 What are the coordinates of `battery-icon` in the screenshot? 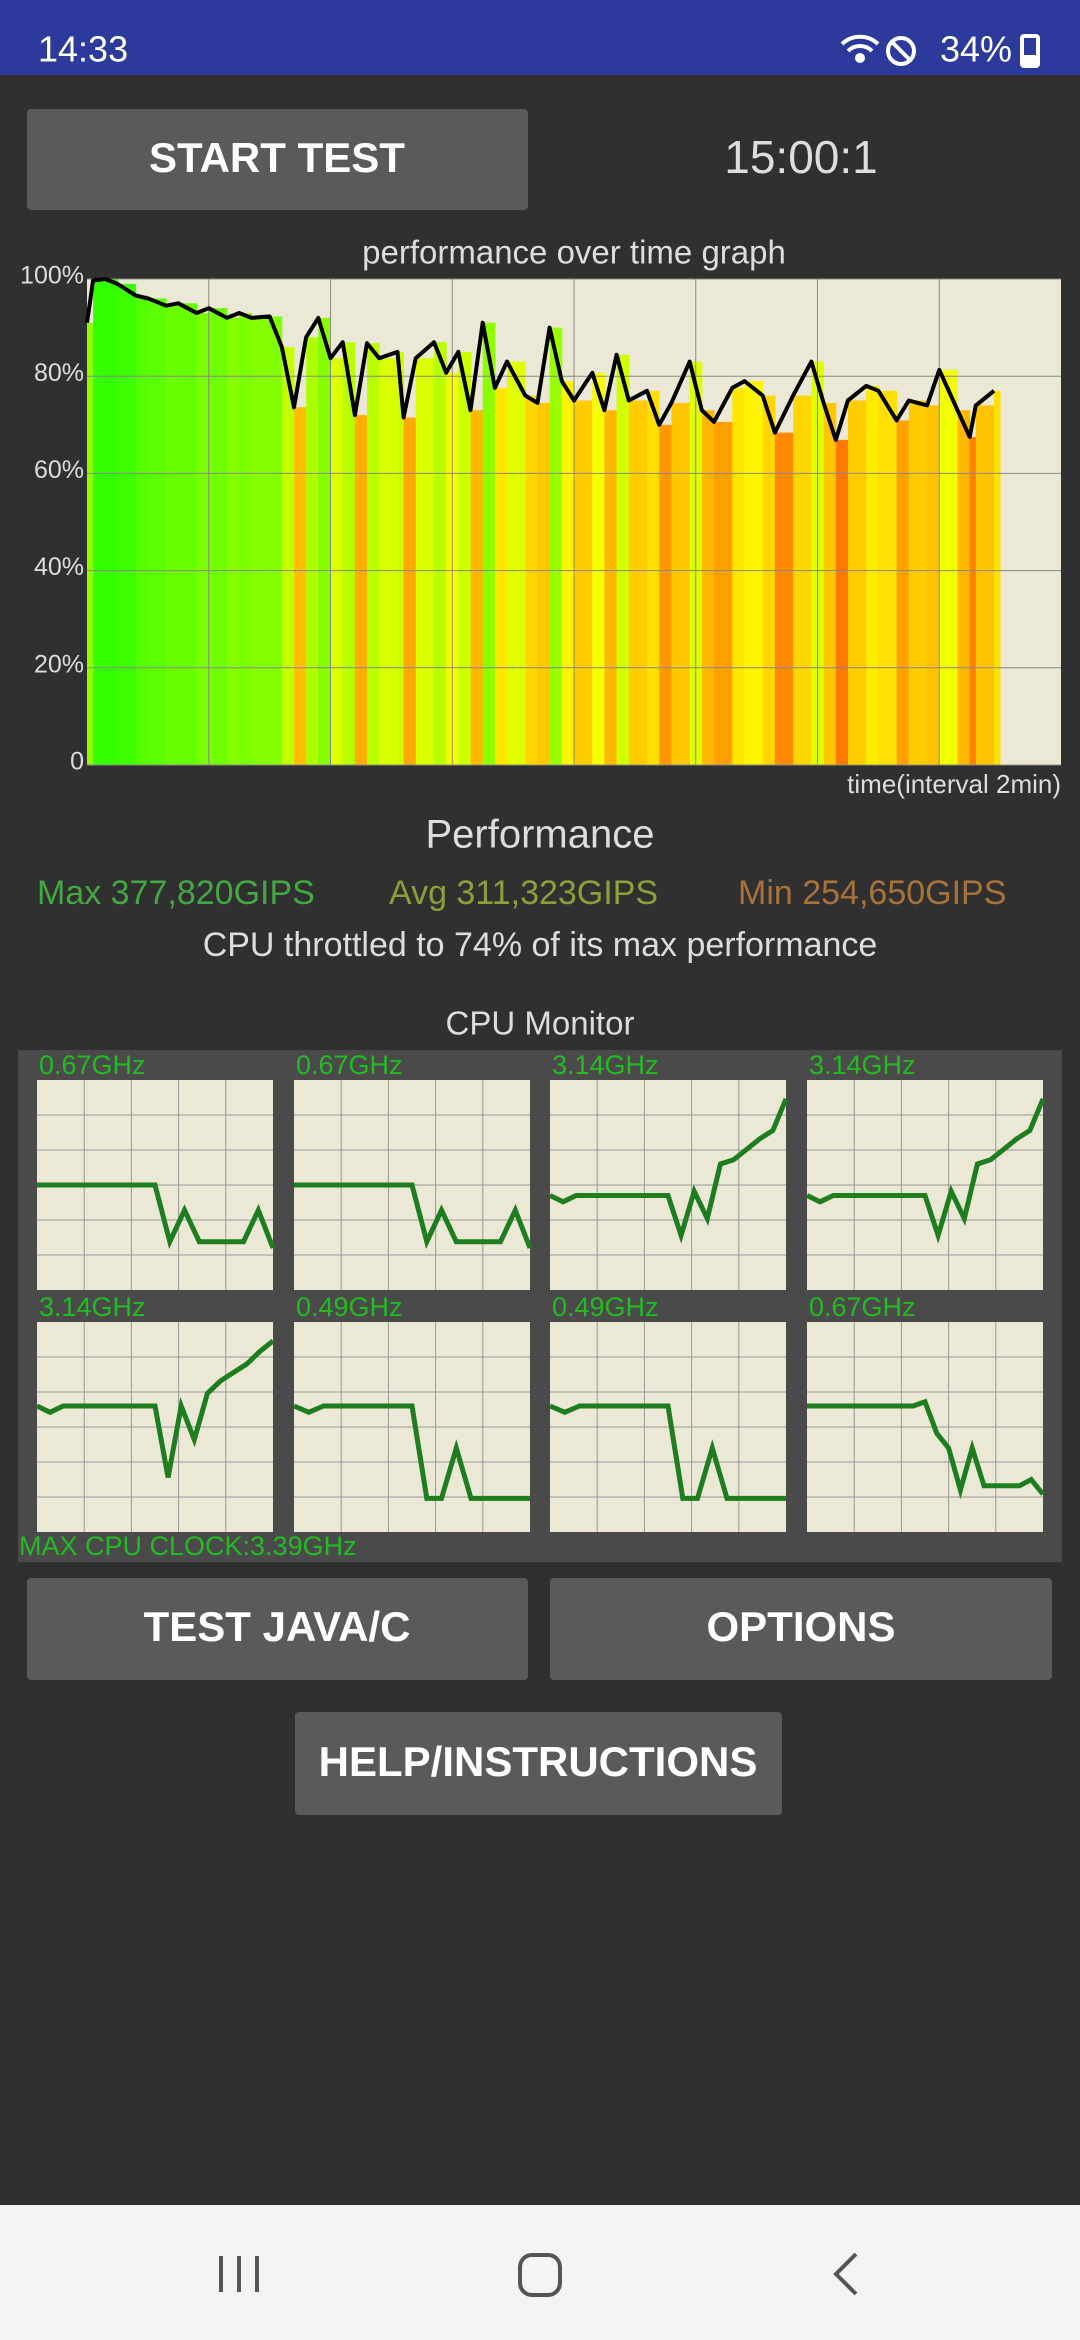 It's located at (1030, 51).